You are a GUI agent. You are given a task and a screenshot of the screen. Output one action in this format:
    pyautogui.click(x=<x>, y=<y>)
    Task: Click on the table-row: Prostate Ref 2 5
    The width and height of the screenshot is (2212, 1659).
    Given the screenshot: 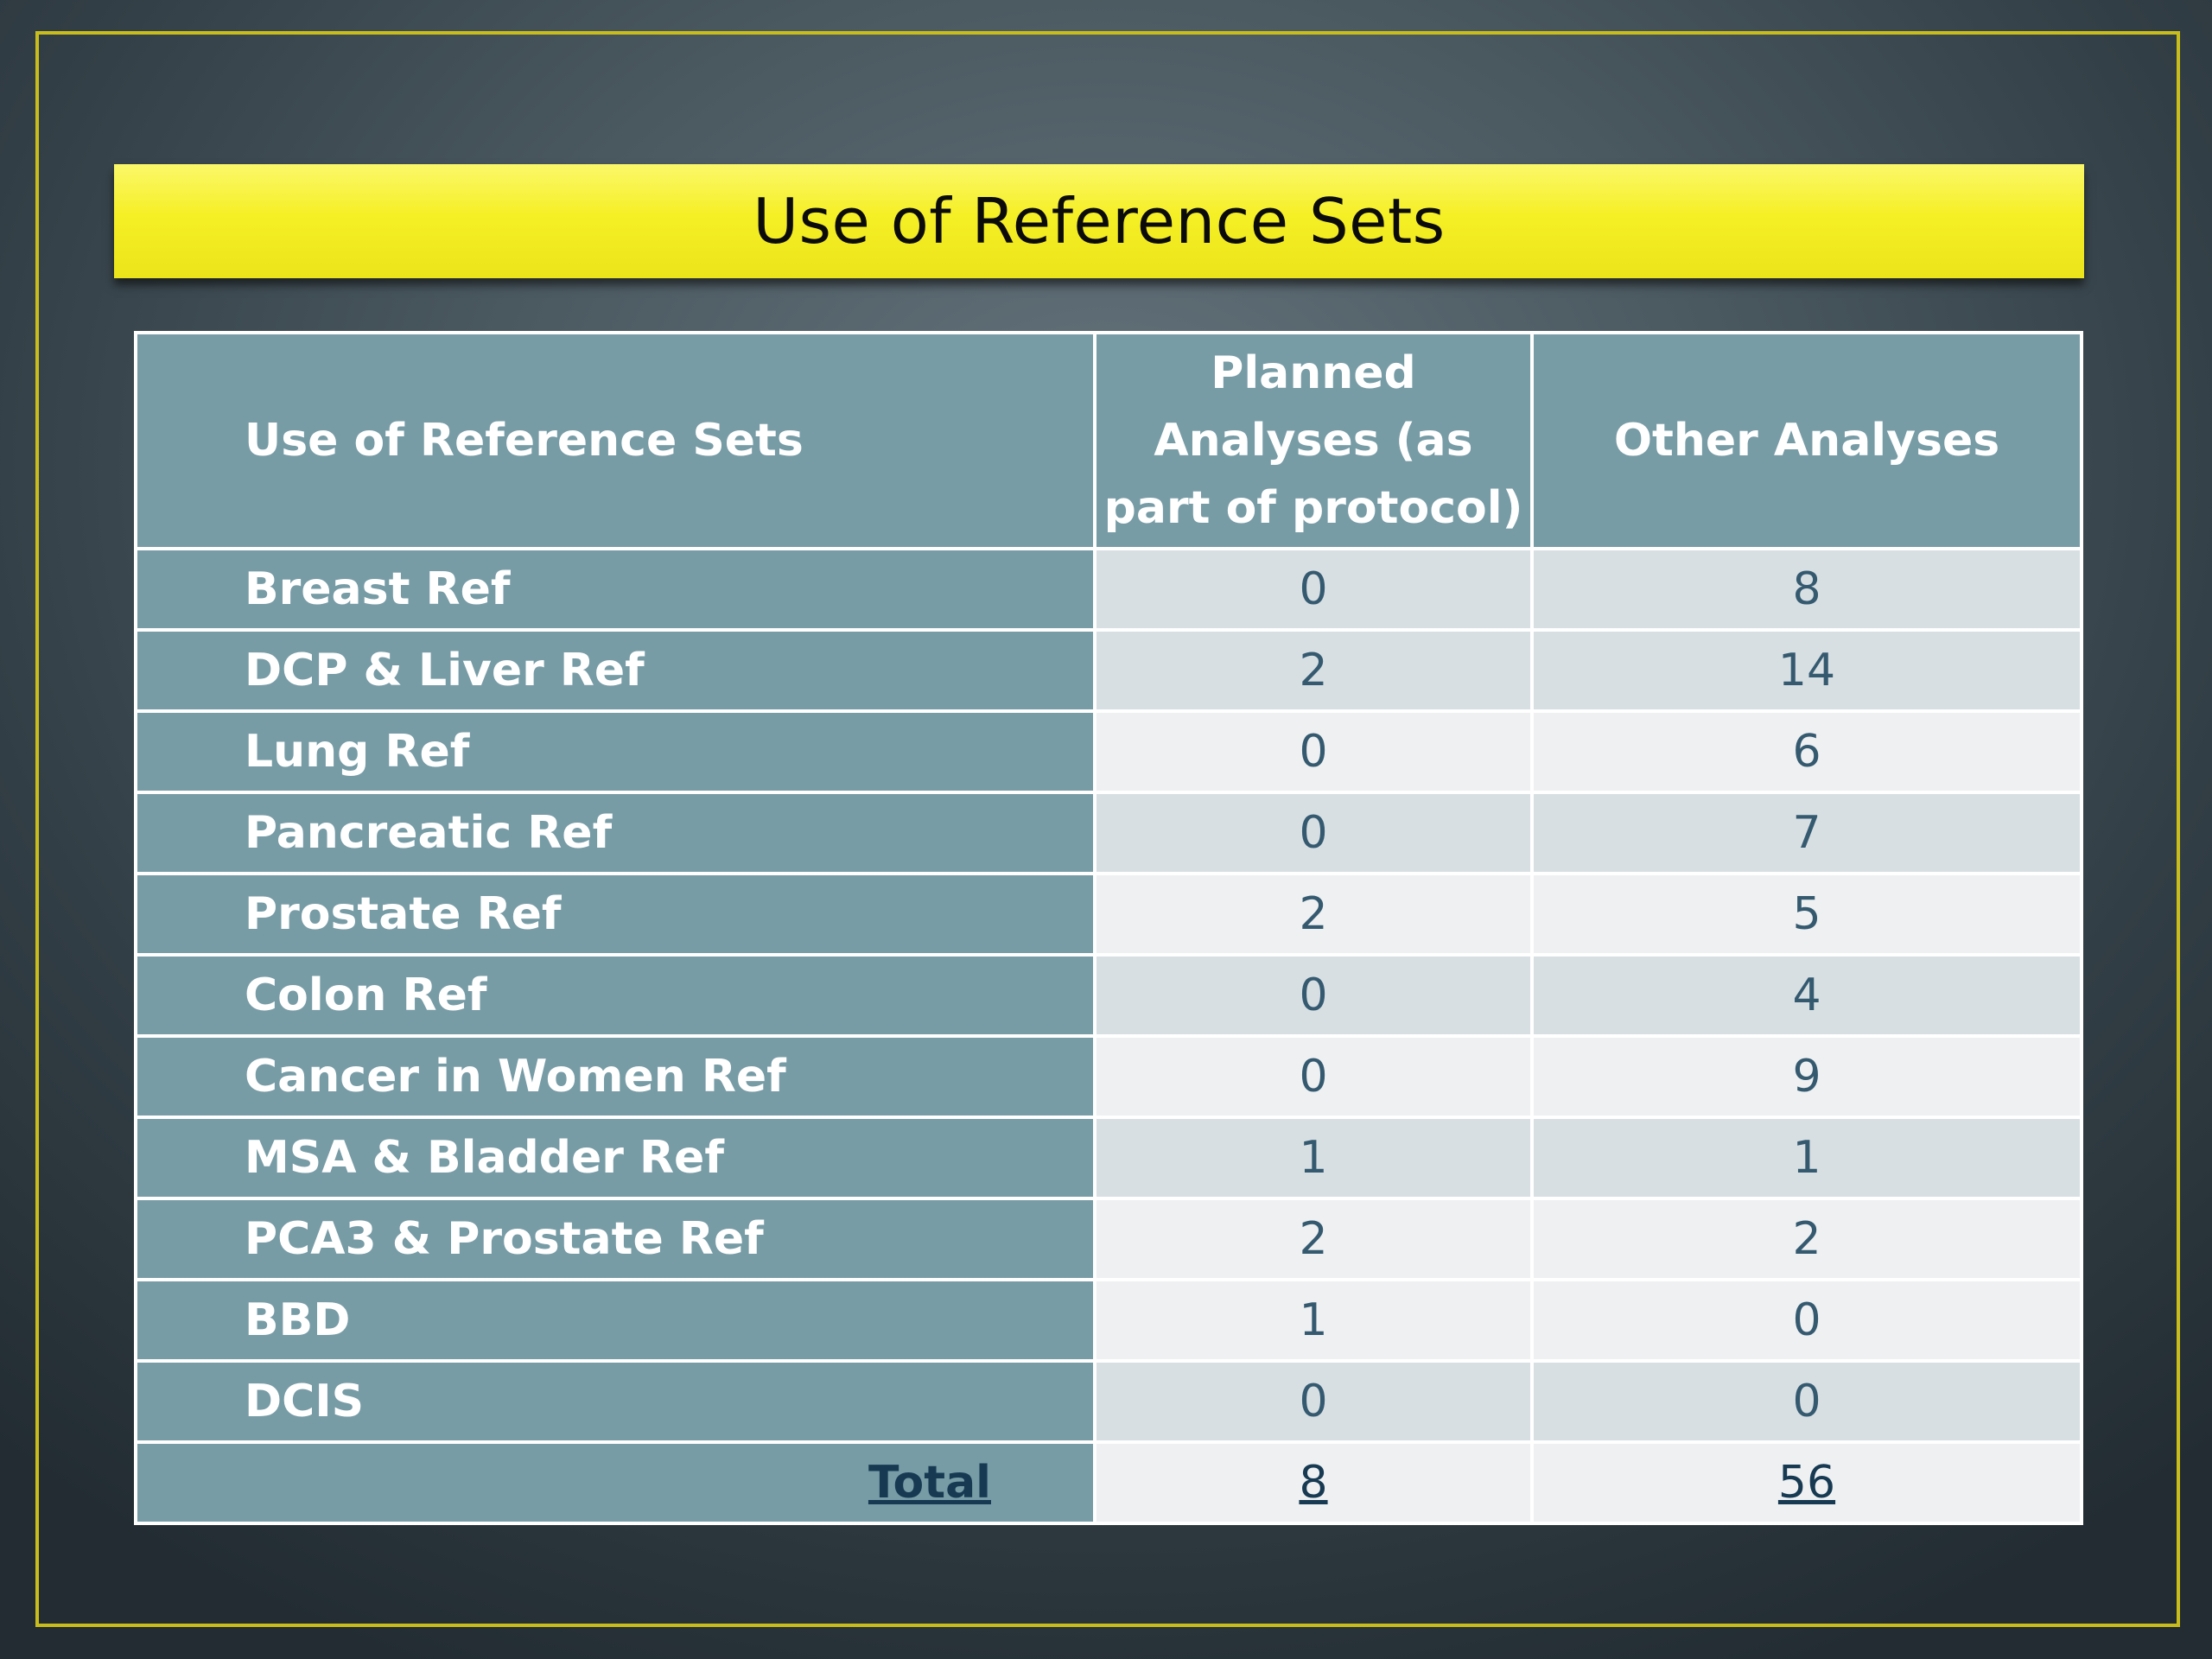 What is the action you would take?
    pyautogui.click(x=1108, y=914)
    